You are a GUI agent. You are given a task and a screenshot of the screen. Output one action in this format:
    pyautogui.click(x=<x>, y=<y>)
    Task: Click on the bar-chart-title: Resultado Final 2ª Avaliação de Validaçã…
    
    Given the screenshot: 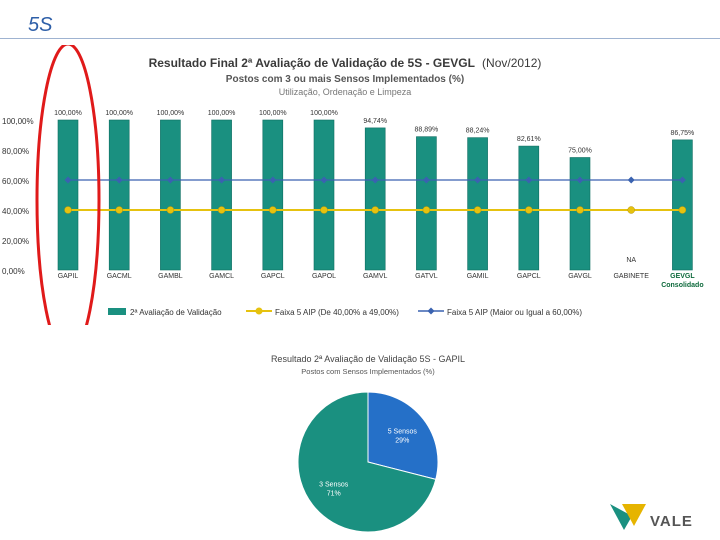 What is the action you would take?
    pyautogui.click(x=345, y=63)
    